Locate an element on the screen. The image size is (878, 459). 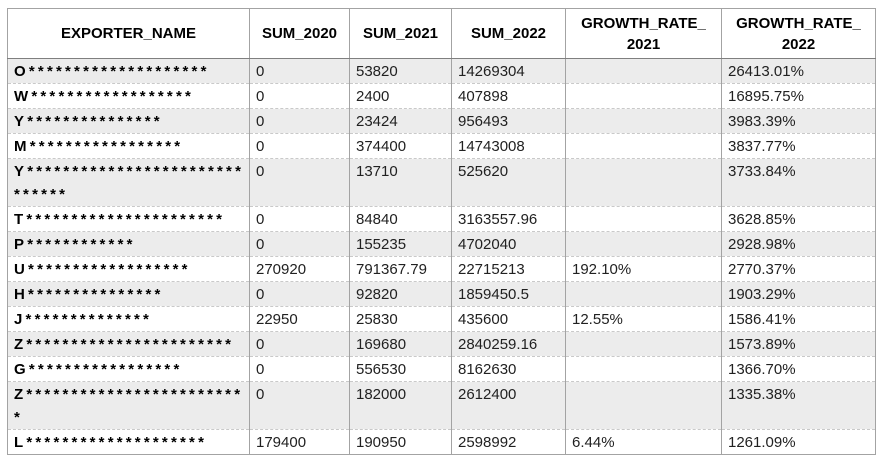
sum-2022-cell: 8162630 is located at coordinates (508, 369).